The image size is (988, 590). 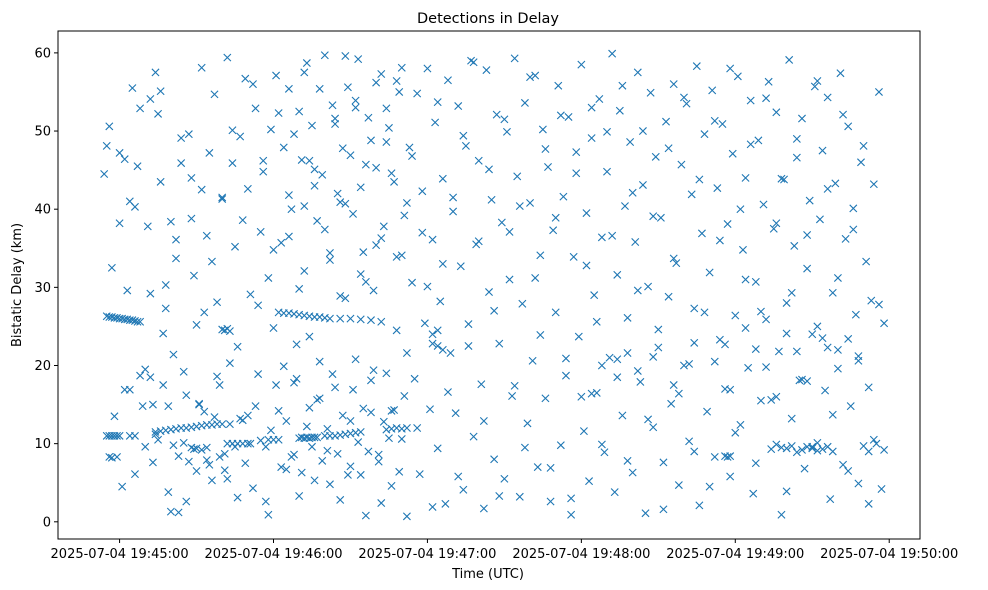 What do you see at coordinates (47, 522) in the screenshot?
I see `y-tick-label: 0` at bounding box center [47, 522].